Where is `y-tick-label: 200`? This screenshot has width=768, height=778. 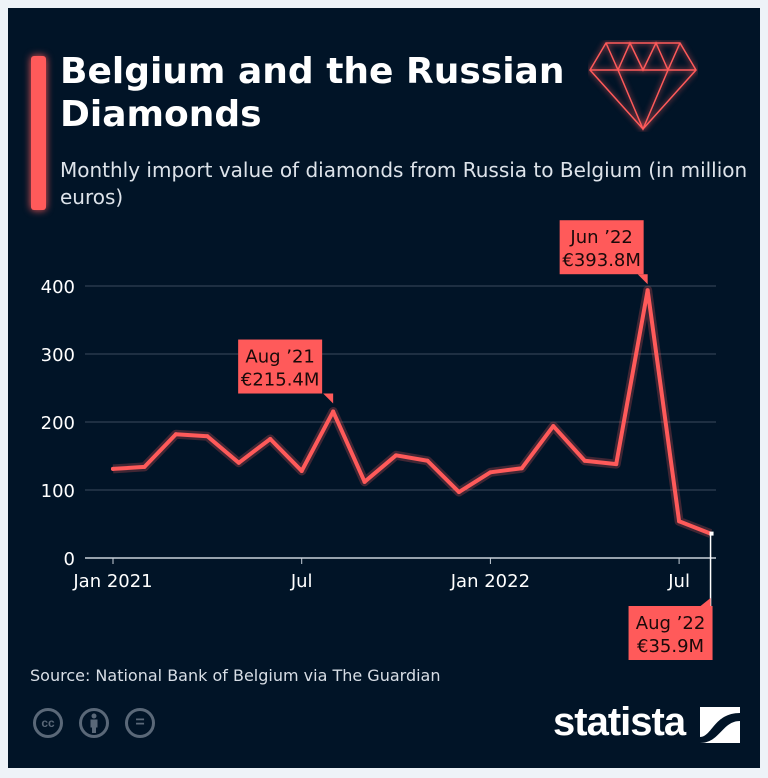 y-tick-label: 200 is located at coordinates (58, 423).